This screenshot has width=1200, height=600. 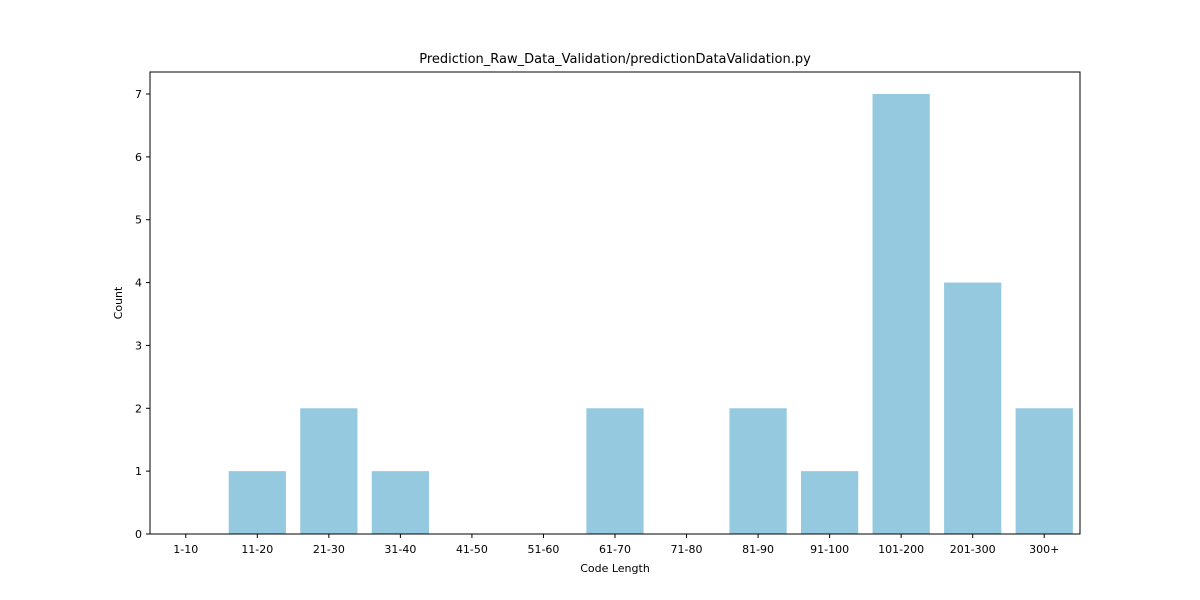 I want to click on y-tick-label: 2, so click(x=138, y=408).